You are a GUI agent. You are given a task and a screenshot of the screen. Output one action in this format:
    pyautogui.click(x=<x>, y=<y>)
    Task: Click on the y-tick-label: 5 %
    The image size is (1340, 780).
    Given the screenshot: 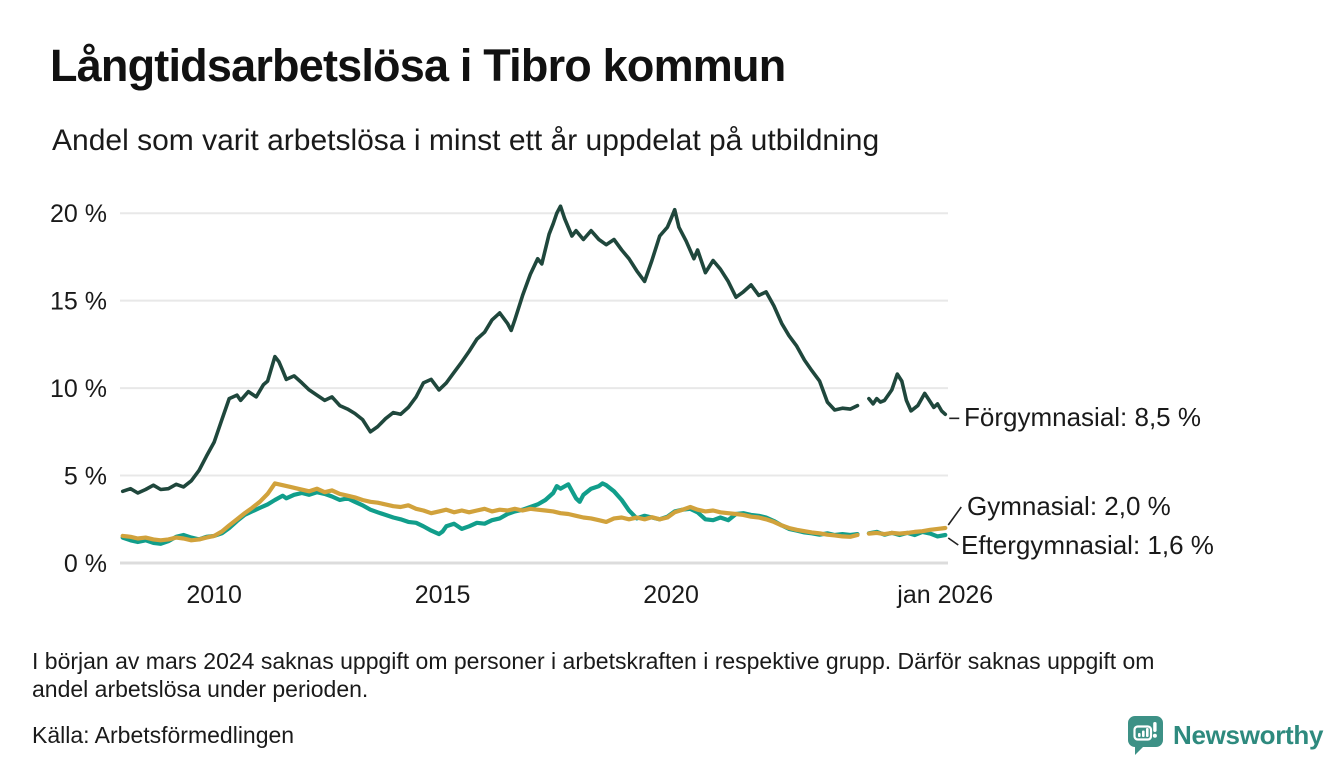 What is the action you would take?
    pyautogui.click(x=85, y=477)
    